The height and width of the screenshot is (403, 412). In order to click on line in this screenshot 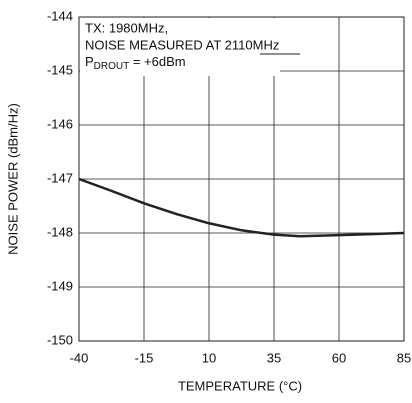, I will do `click(241, 207)`.